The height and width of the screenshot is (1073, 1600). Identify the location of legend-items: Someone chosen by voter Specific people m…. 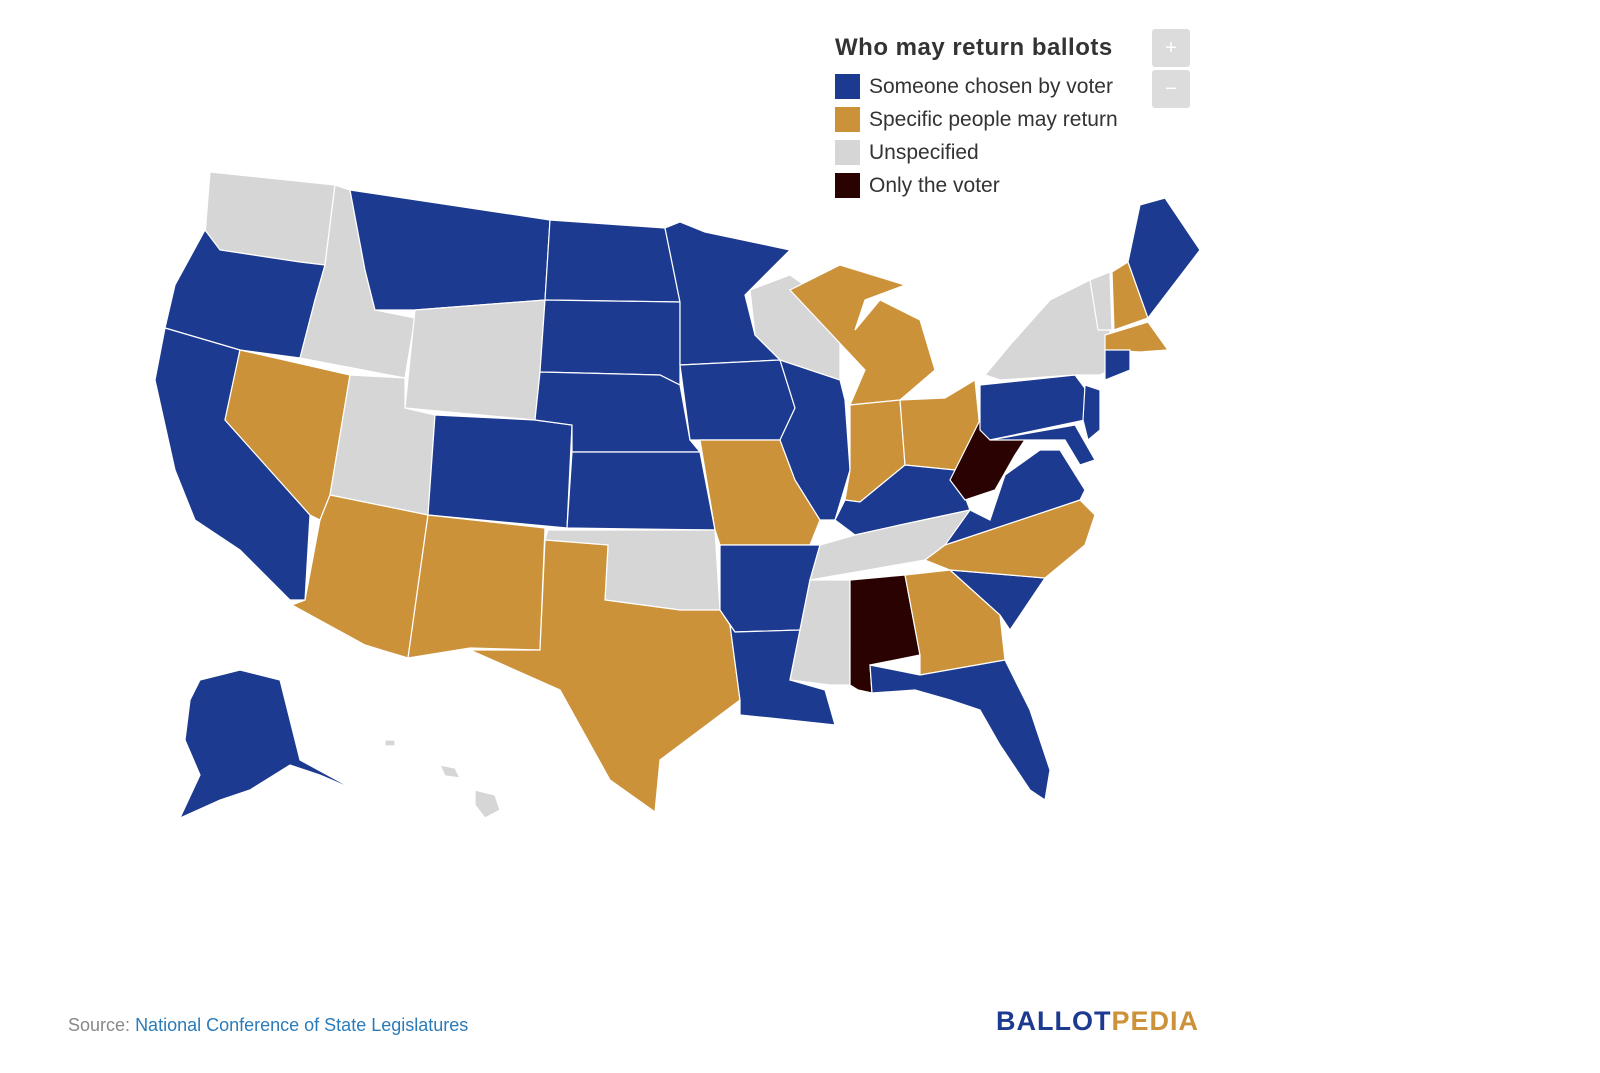
(976, 136).